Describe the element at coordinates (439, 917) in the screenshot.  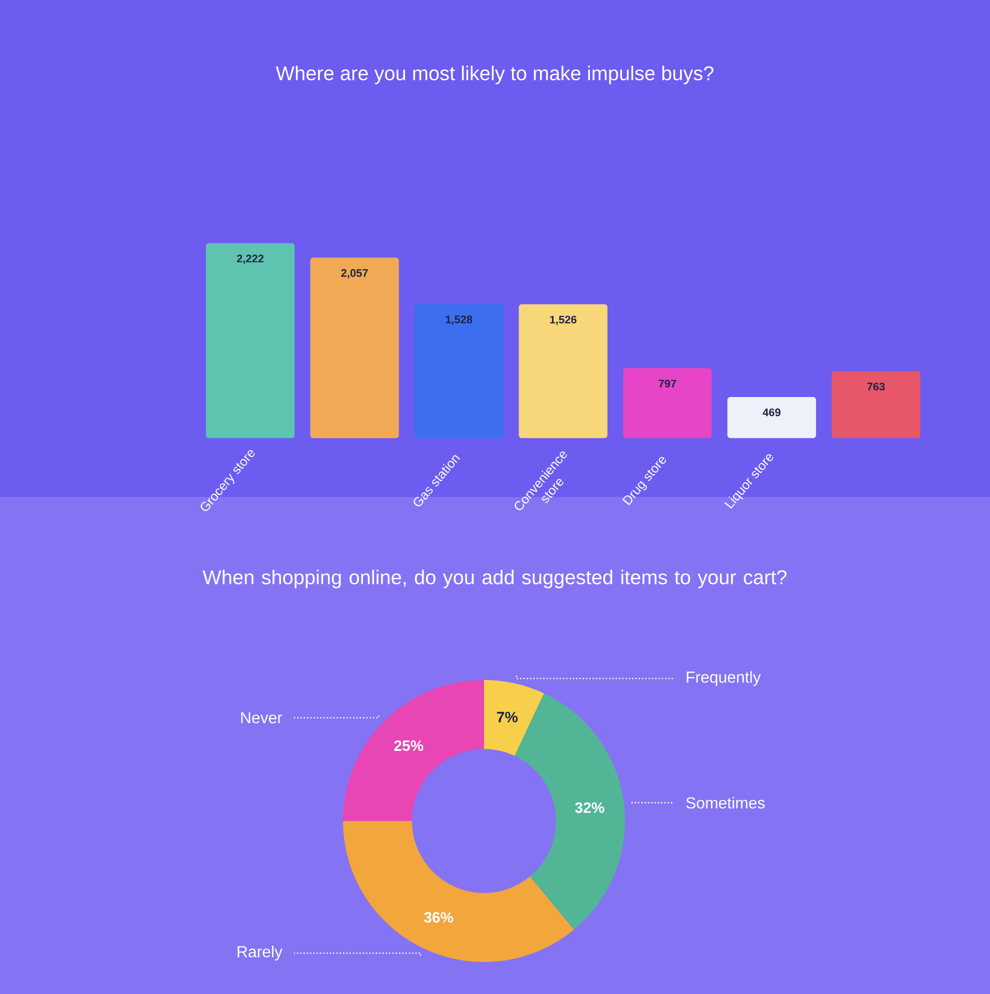
I see `data-label: 36%` at that location.